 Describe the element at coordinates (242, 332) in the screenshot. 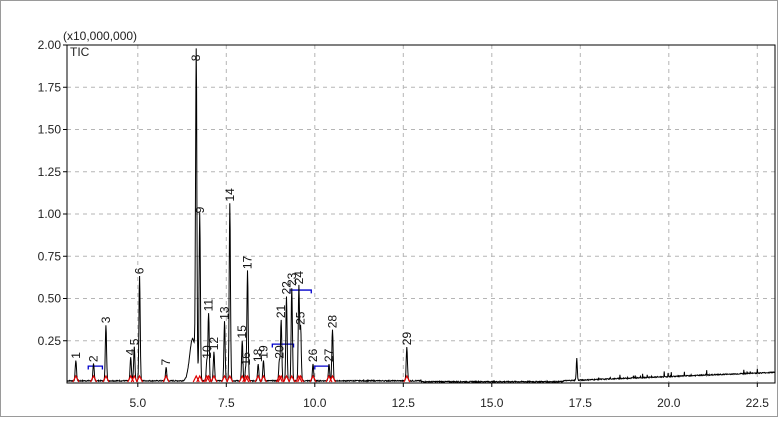

I see `peak-label: 15` at that location.